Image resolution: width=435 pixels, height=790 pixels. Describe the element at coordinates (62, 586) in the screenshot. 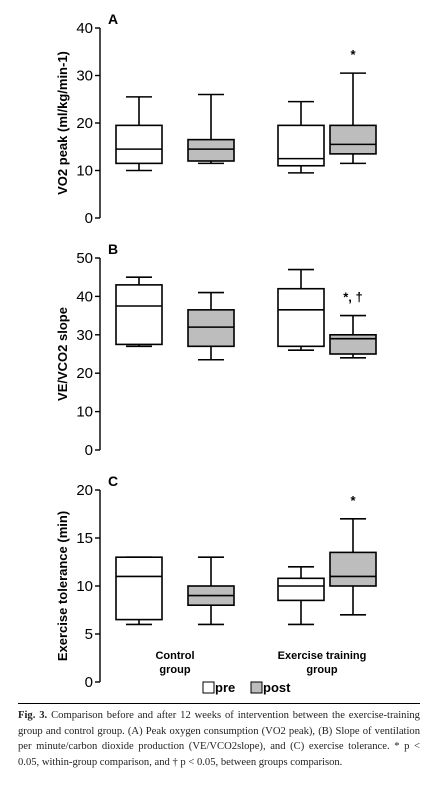

I see `y-axis-label: Exercise tolerance (min)` at that location.